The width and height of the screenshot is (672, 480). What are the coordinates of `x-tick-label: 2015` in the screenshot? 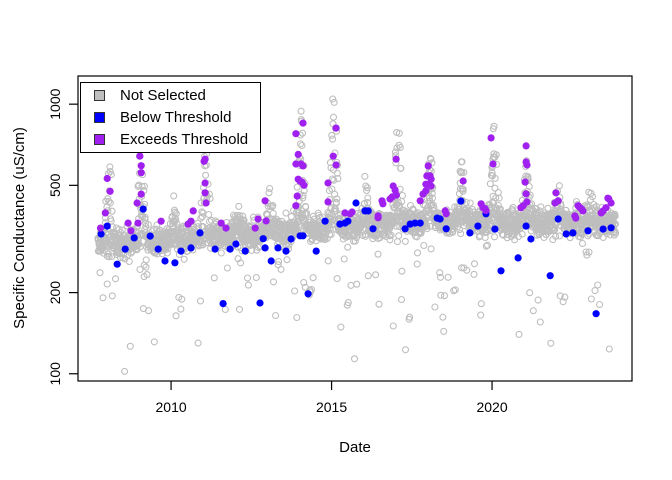 It's located at (331, 407).